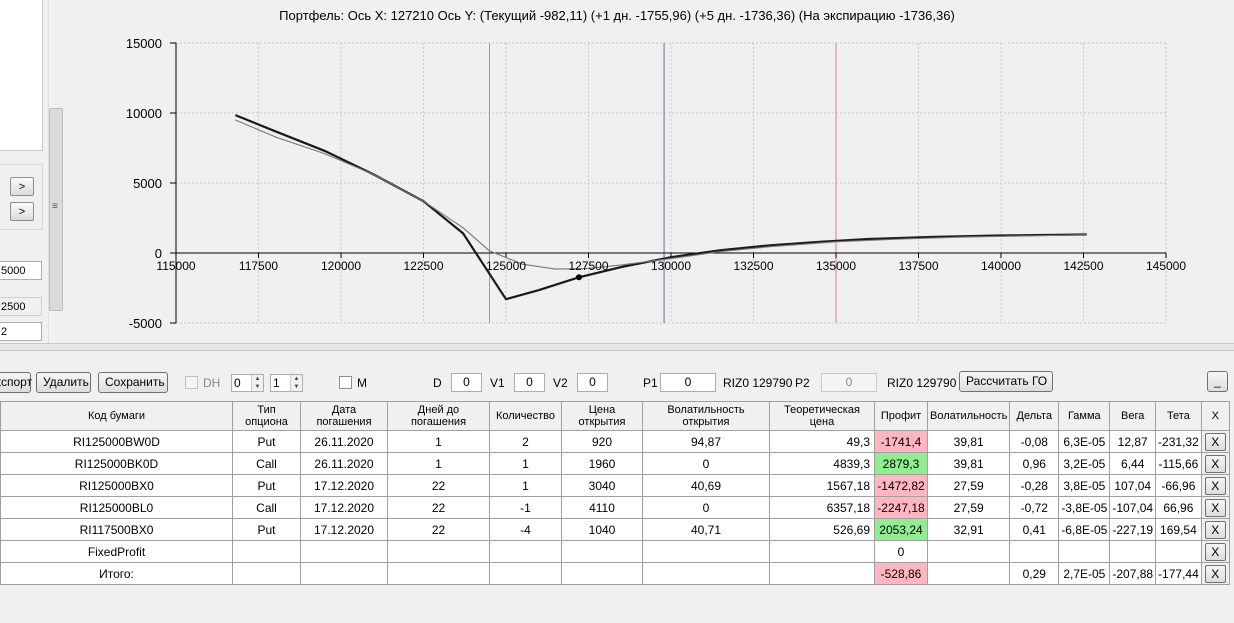  I want to click on cell-qty: 2, so click(525, 441).